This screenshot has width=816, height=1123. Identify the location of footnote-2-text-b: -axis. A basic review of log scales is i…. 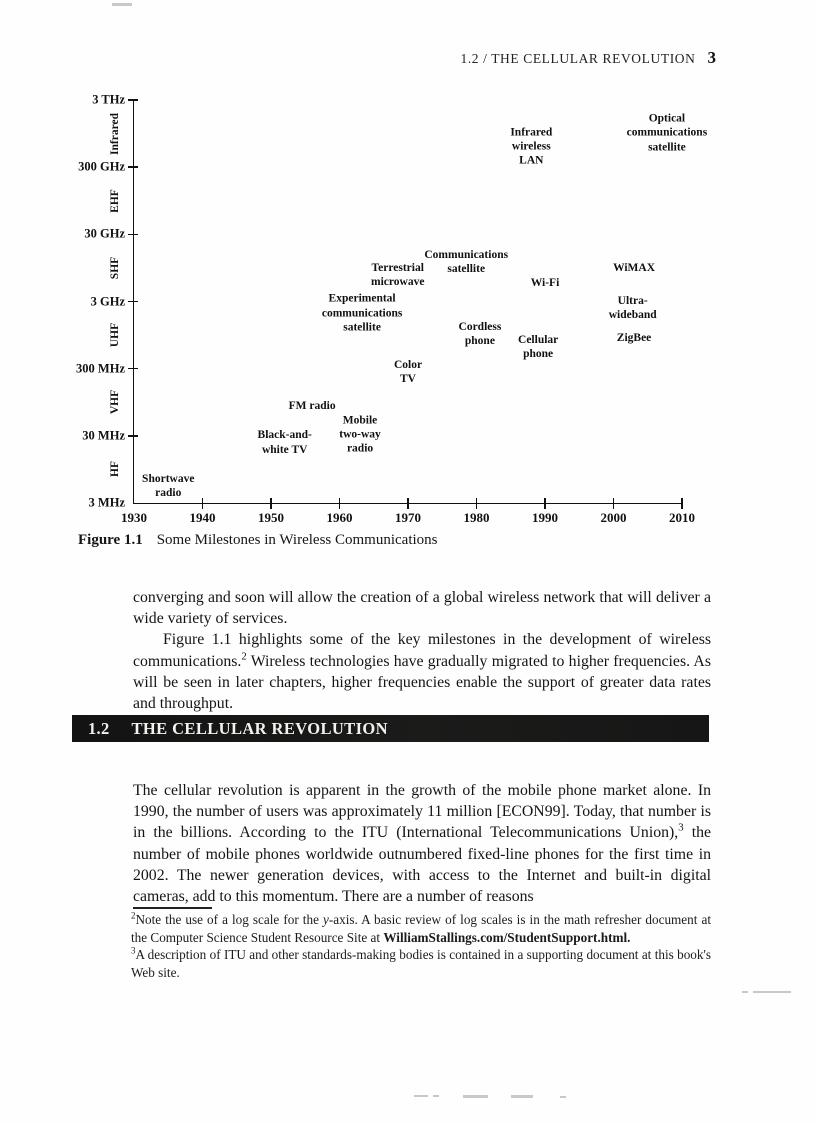
(421, 928).